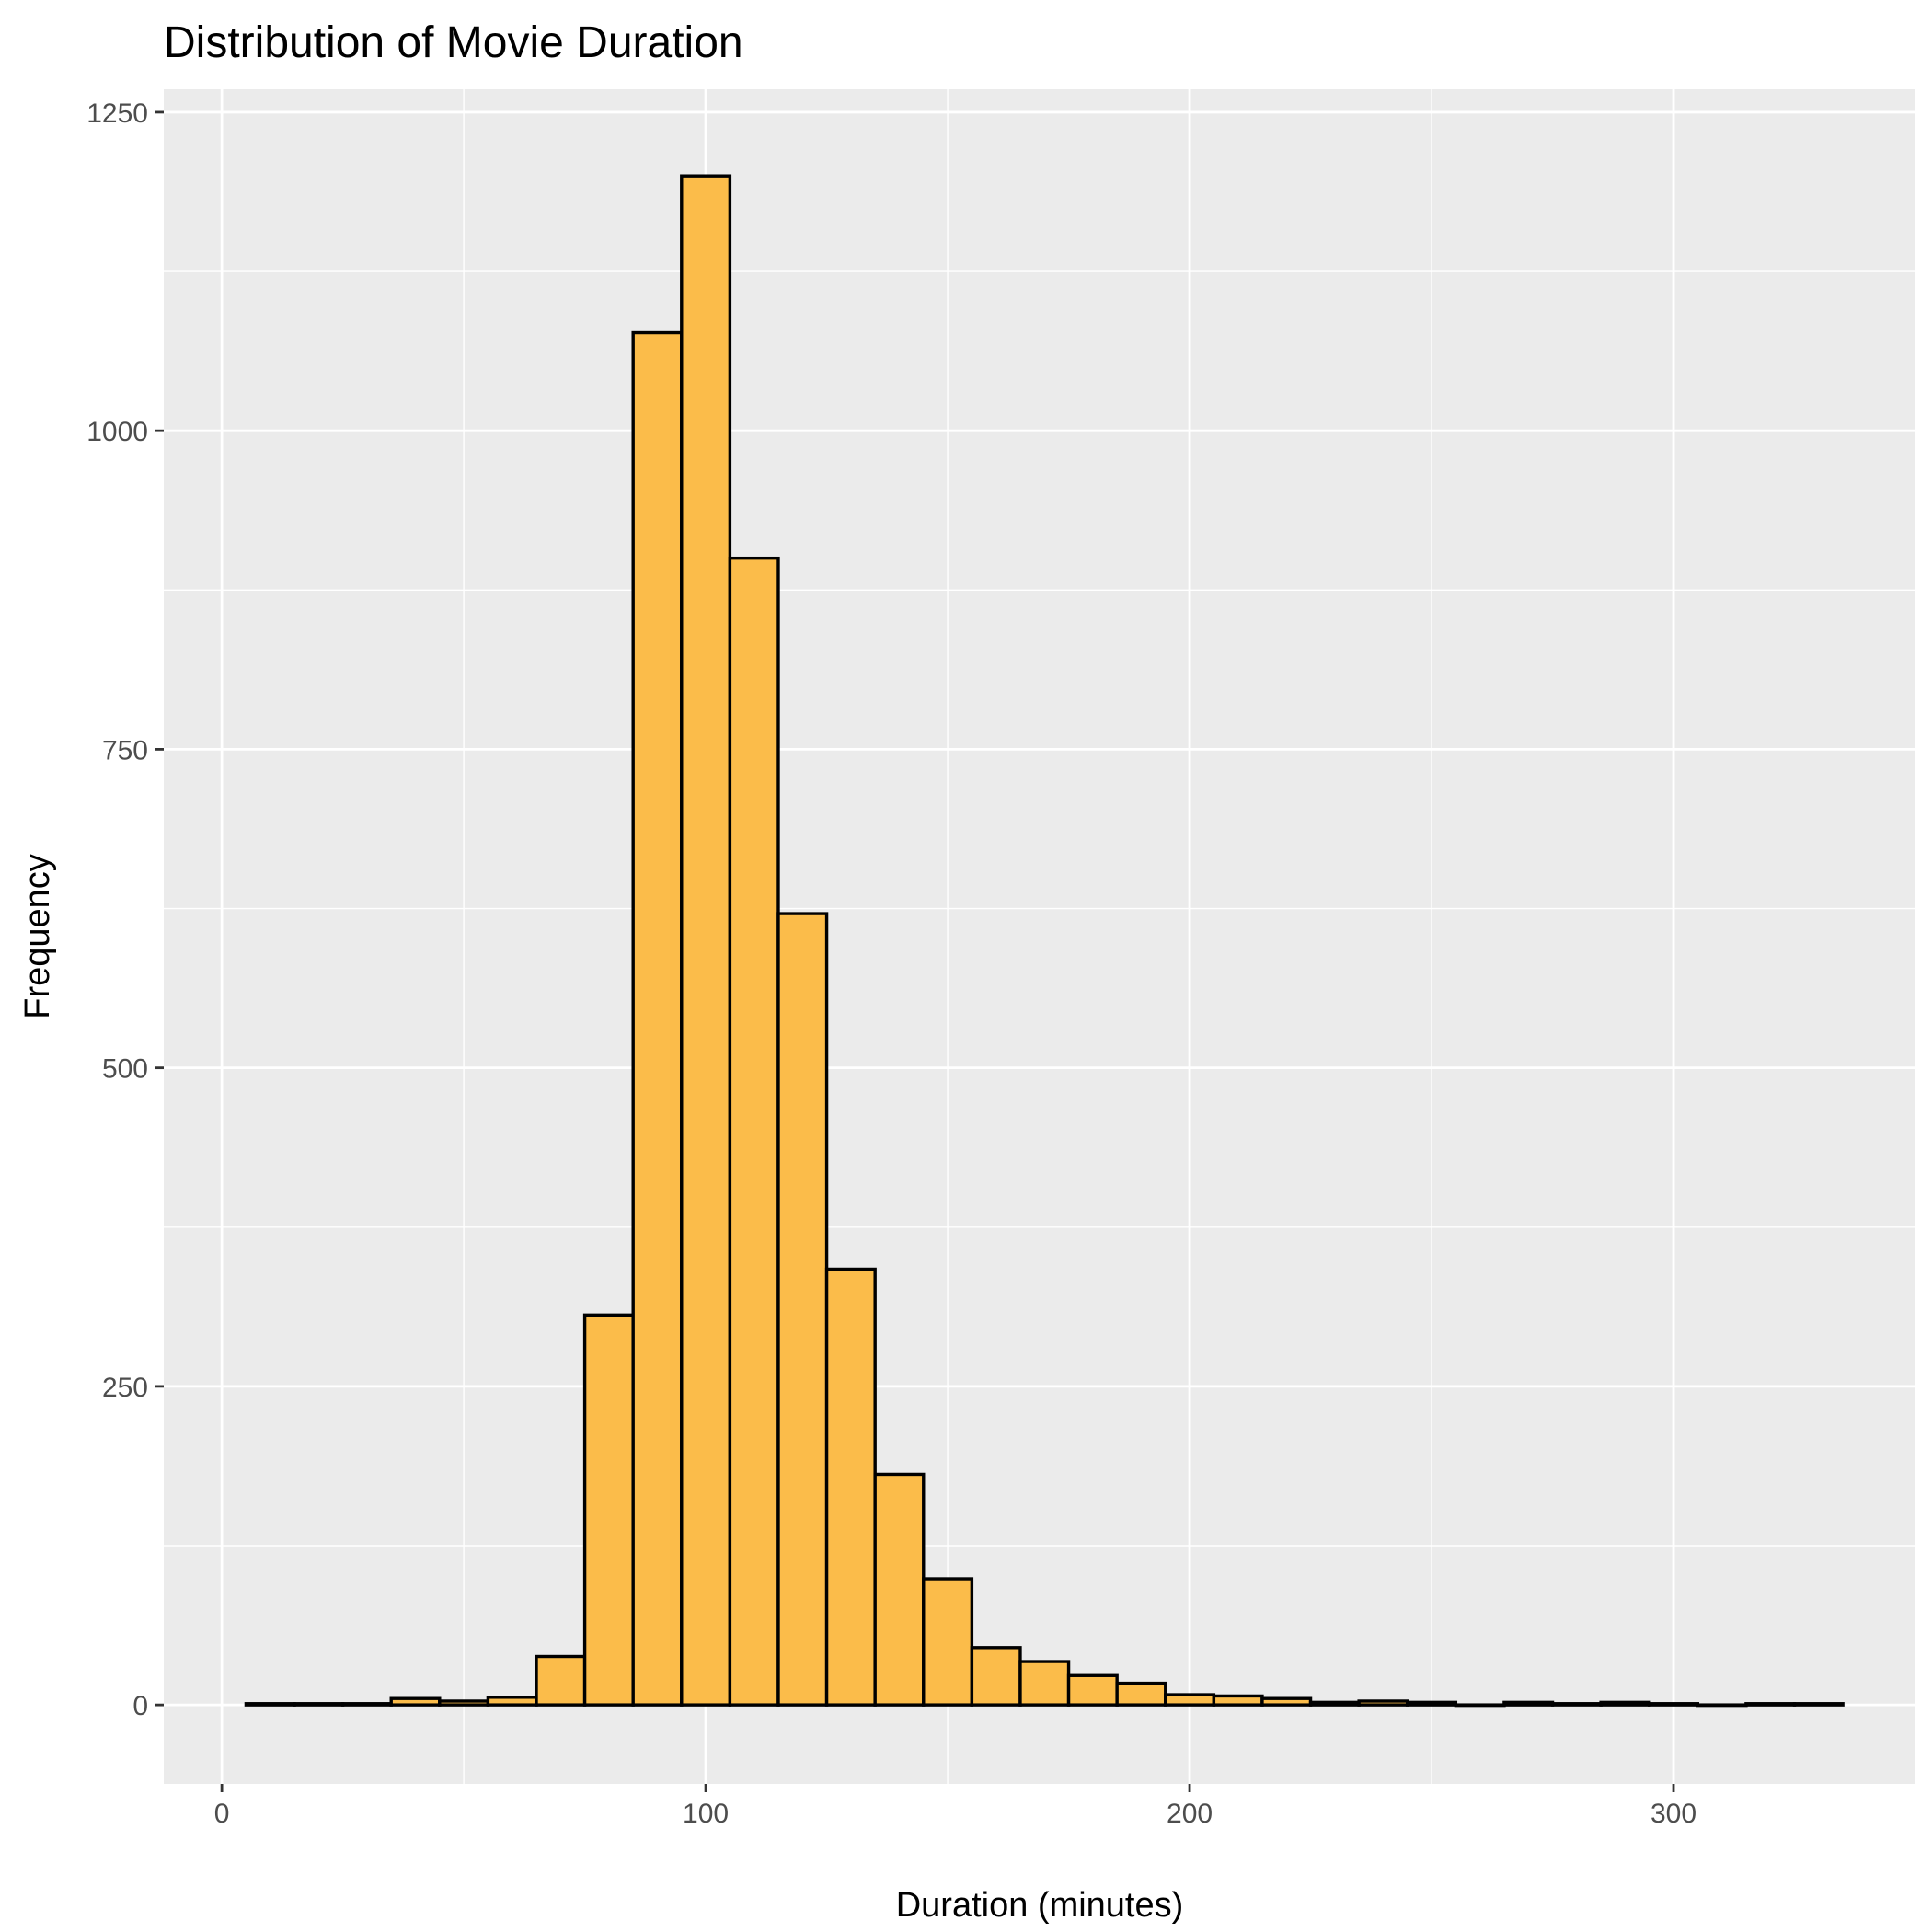 The height and width of the screenshot is (1932, 1932). I want to click on x-tick-label: 100, so click(706, 1814).